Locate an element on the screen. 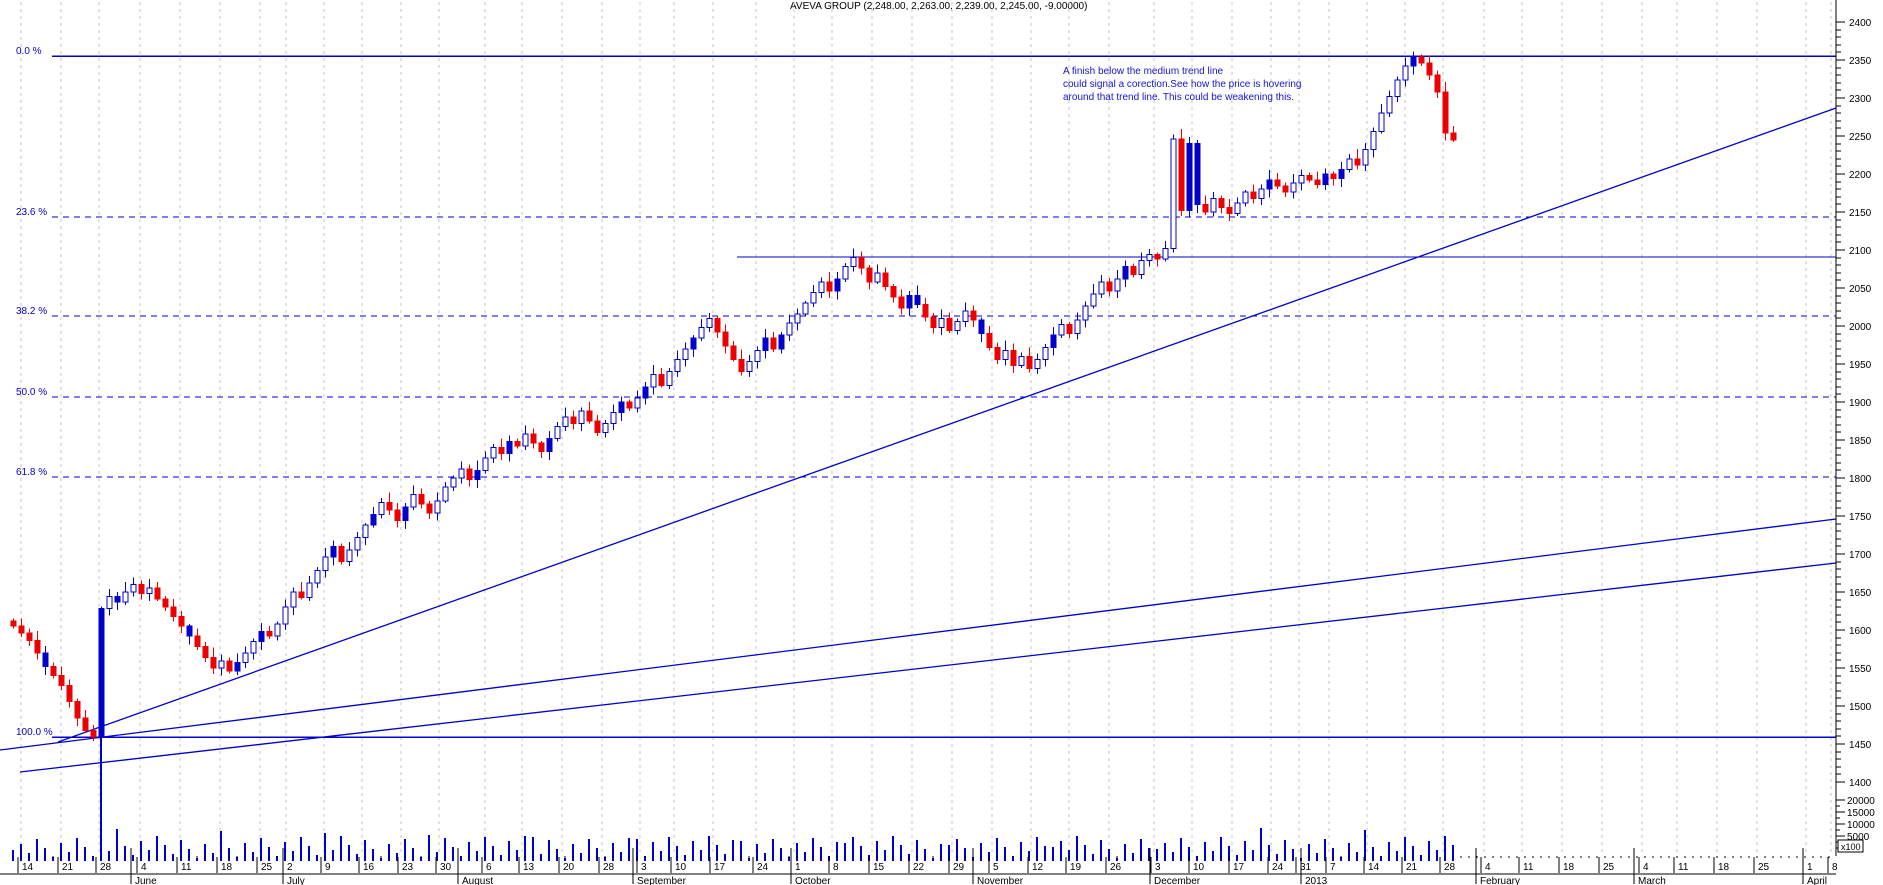  month-label: June is located at coordinates (146, 880).